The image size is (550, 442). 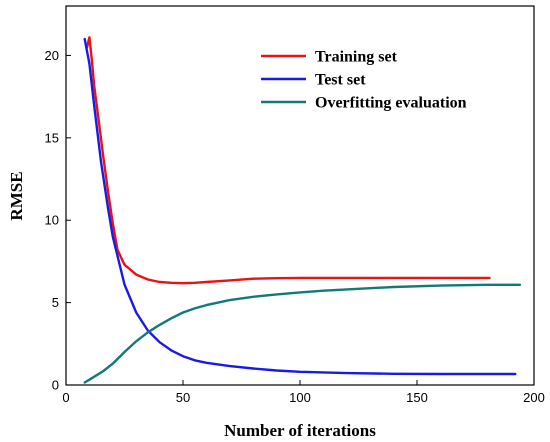 What do you see at coordinates (300, 397) in the screenshot?
I see `x-tick-label: 100` at bounding box center [300, 397].